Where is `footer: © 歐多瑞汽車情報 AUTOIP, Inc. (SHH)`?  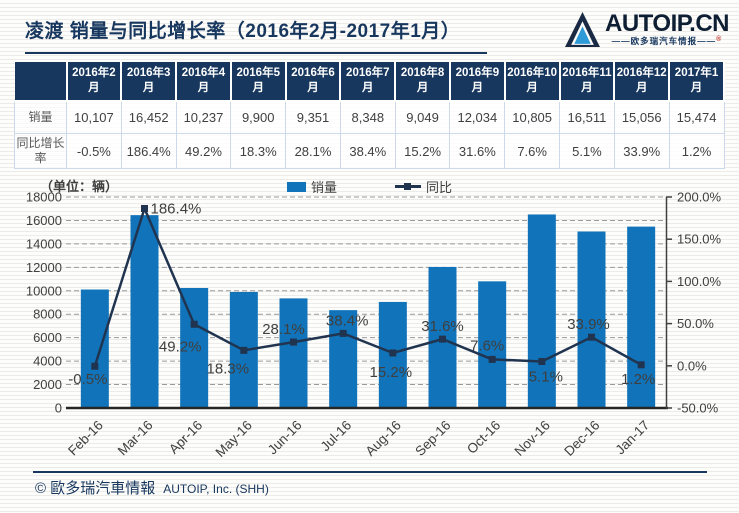
footer: © 歐多瑞汽車情報 AUTOIP, Inc. (SHH) is located at coordinates (152, 487).